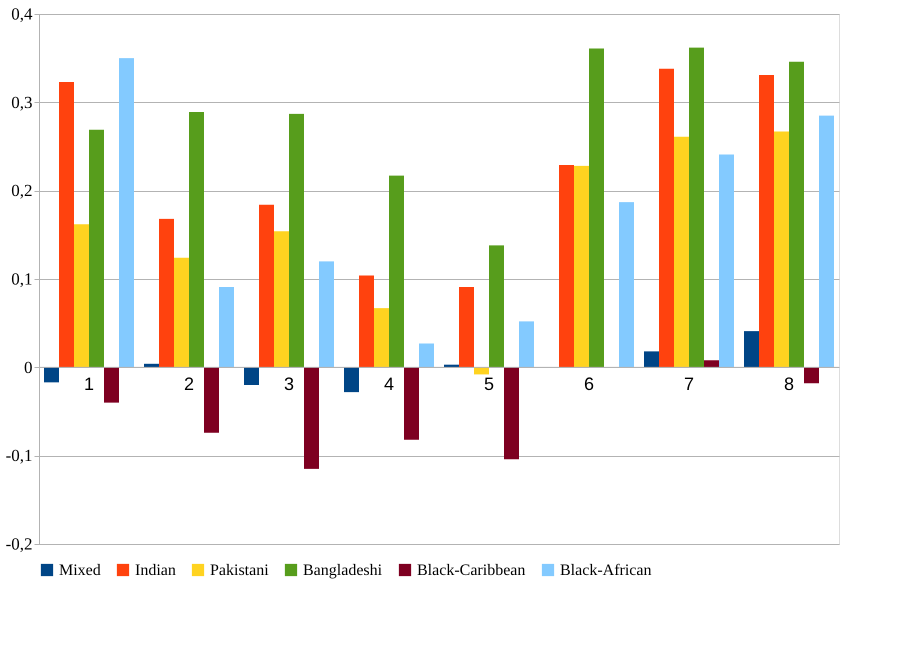  What do you see at coordinates (21, 102) in the screenshot?
I see `y-tick-label: 0,3` at bounding box center [21, 102].